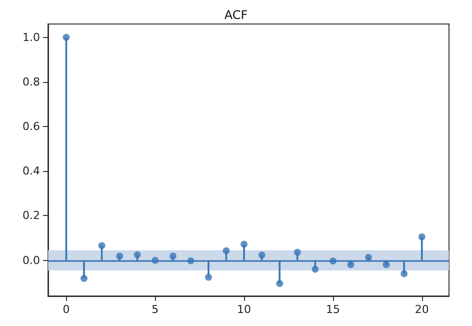  What do you see at coordinates (31, 37) in the screenshot?
I see `y-tick-label: 1.0` at bounding box center [31, 37].